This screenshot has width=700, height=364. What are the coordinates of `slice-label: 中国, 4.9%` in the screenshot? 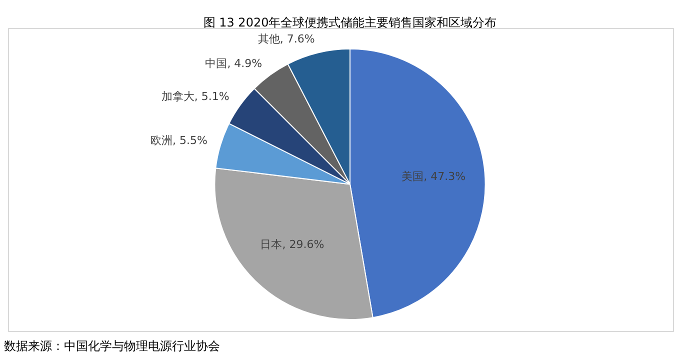 It's located at (233, 63).